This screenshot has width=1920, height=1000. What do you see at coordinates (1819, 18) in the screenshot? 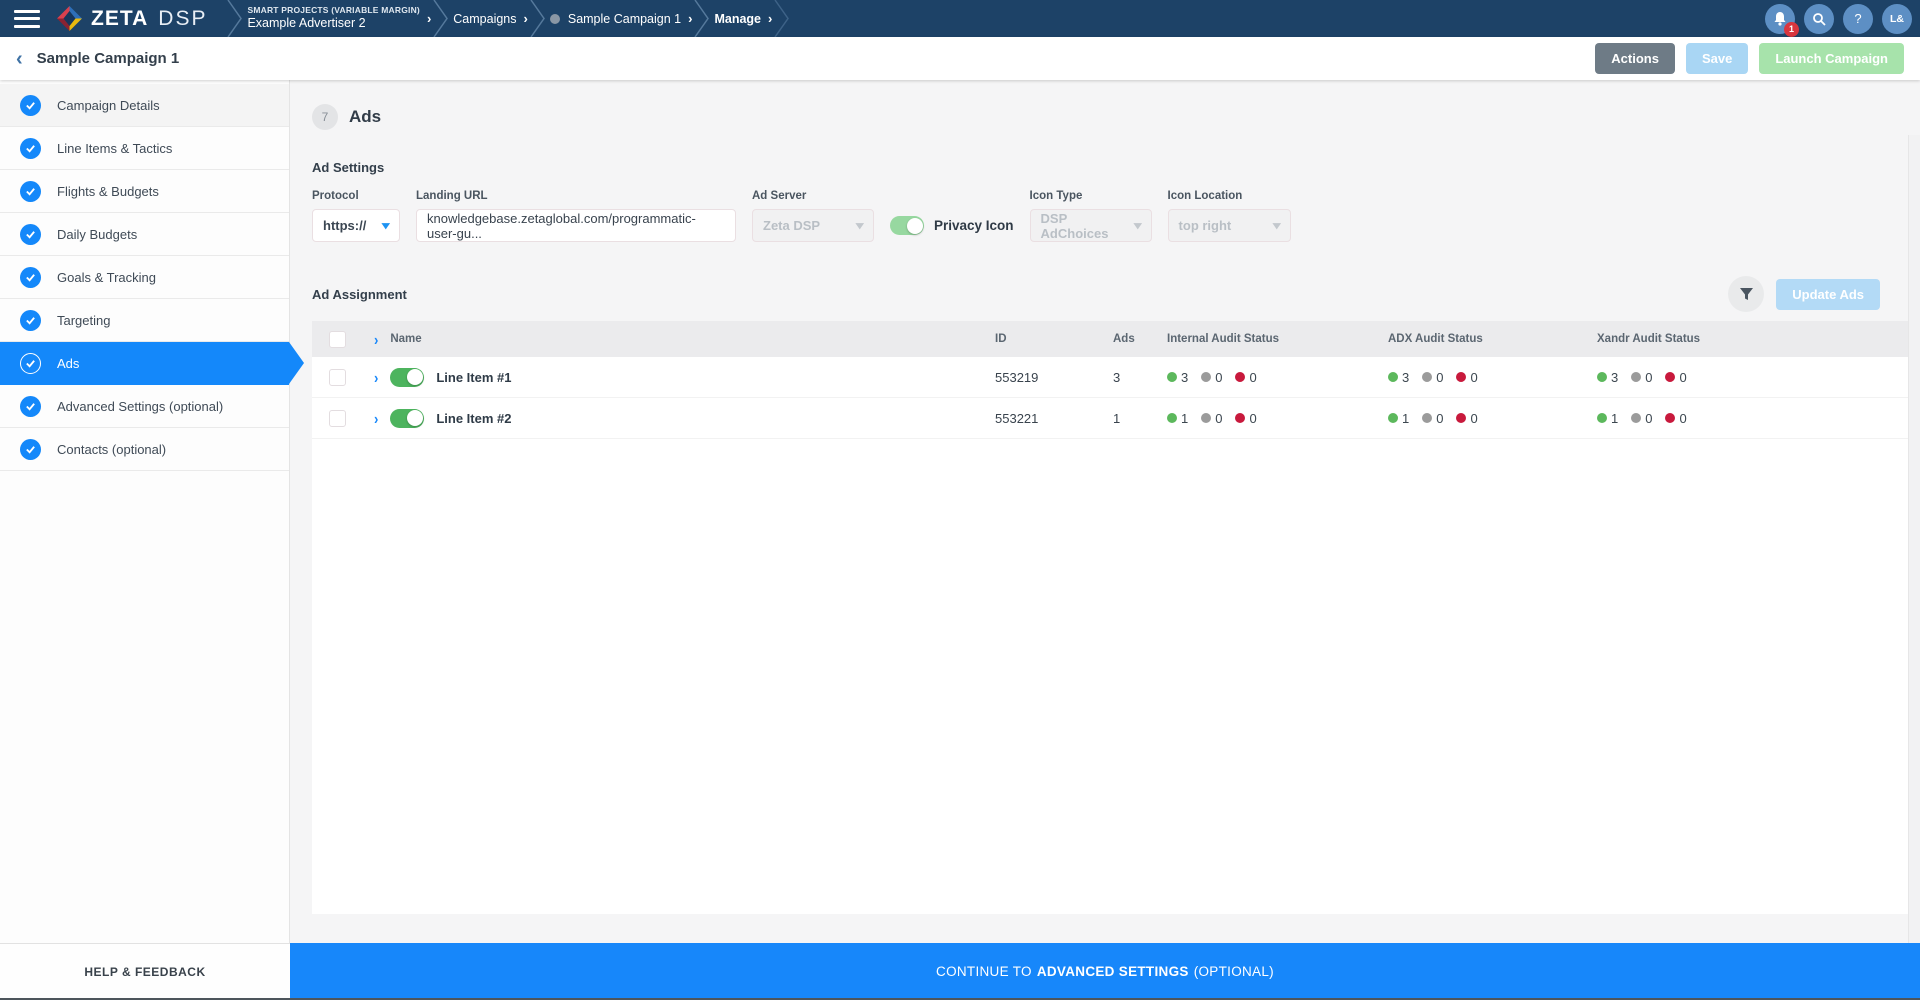
I see `search-icon` at bounding box center [1819, 18].